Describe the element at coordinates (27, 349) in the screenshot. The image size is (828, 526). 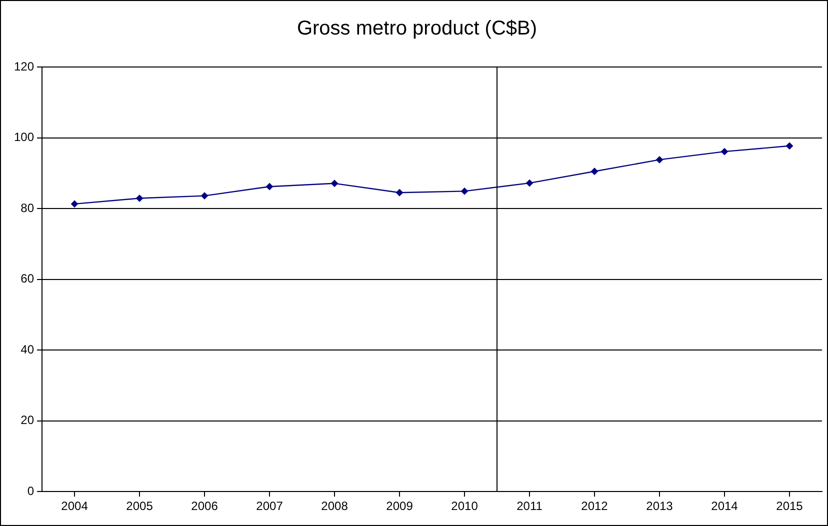
I see `y-tick-label: 40` at that location.